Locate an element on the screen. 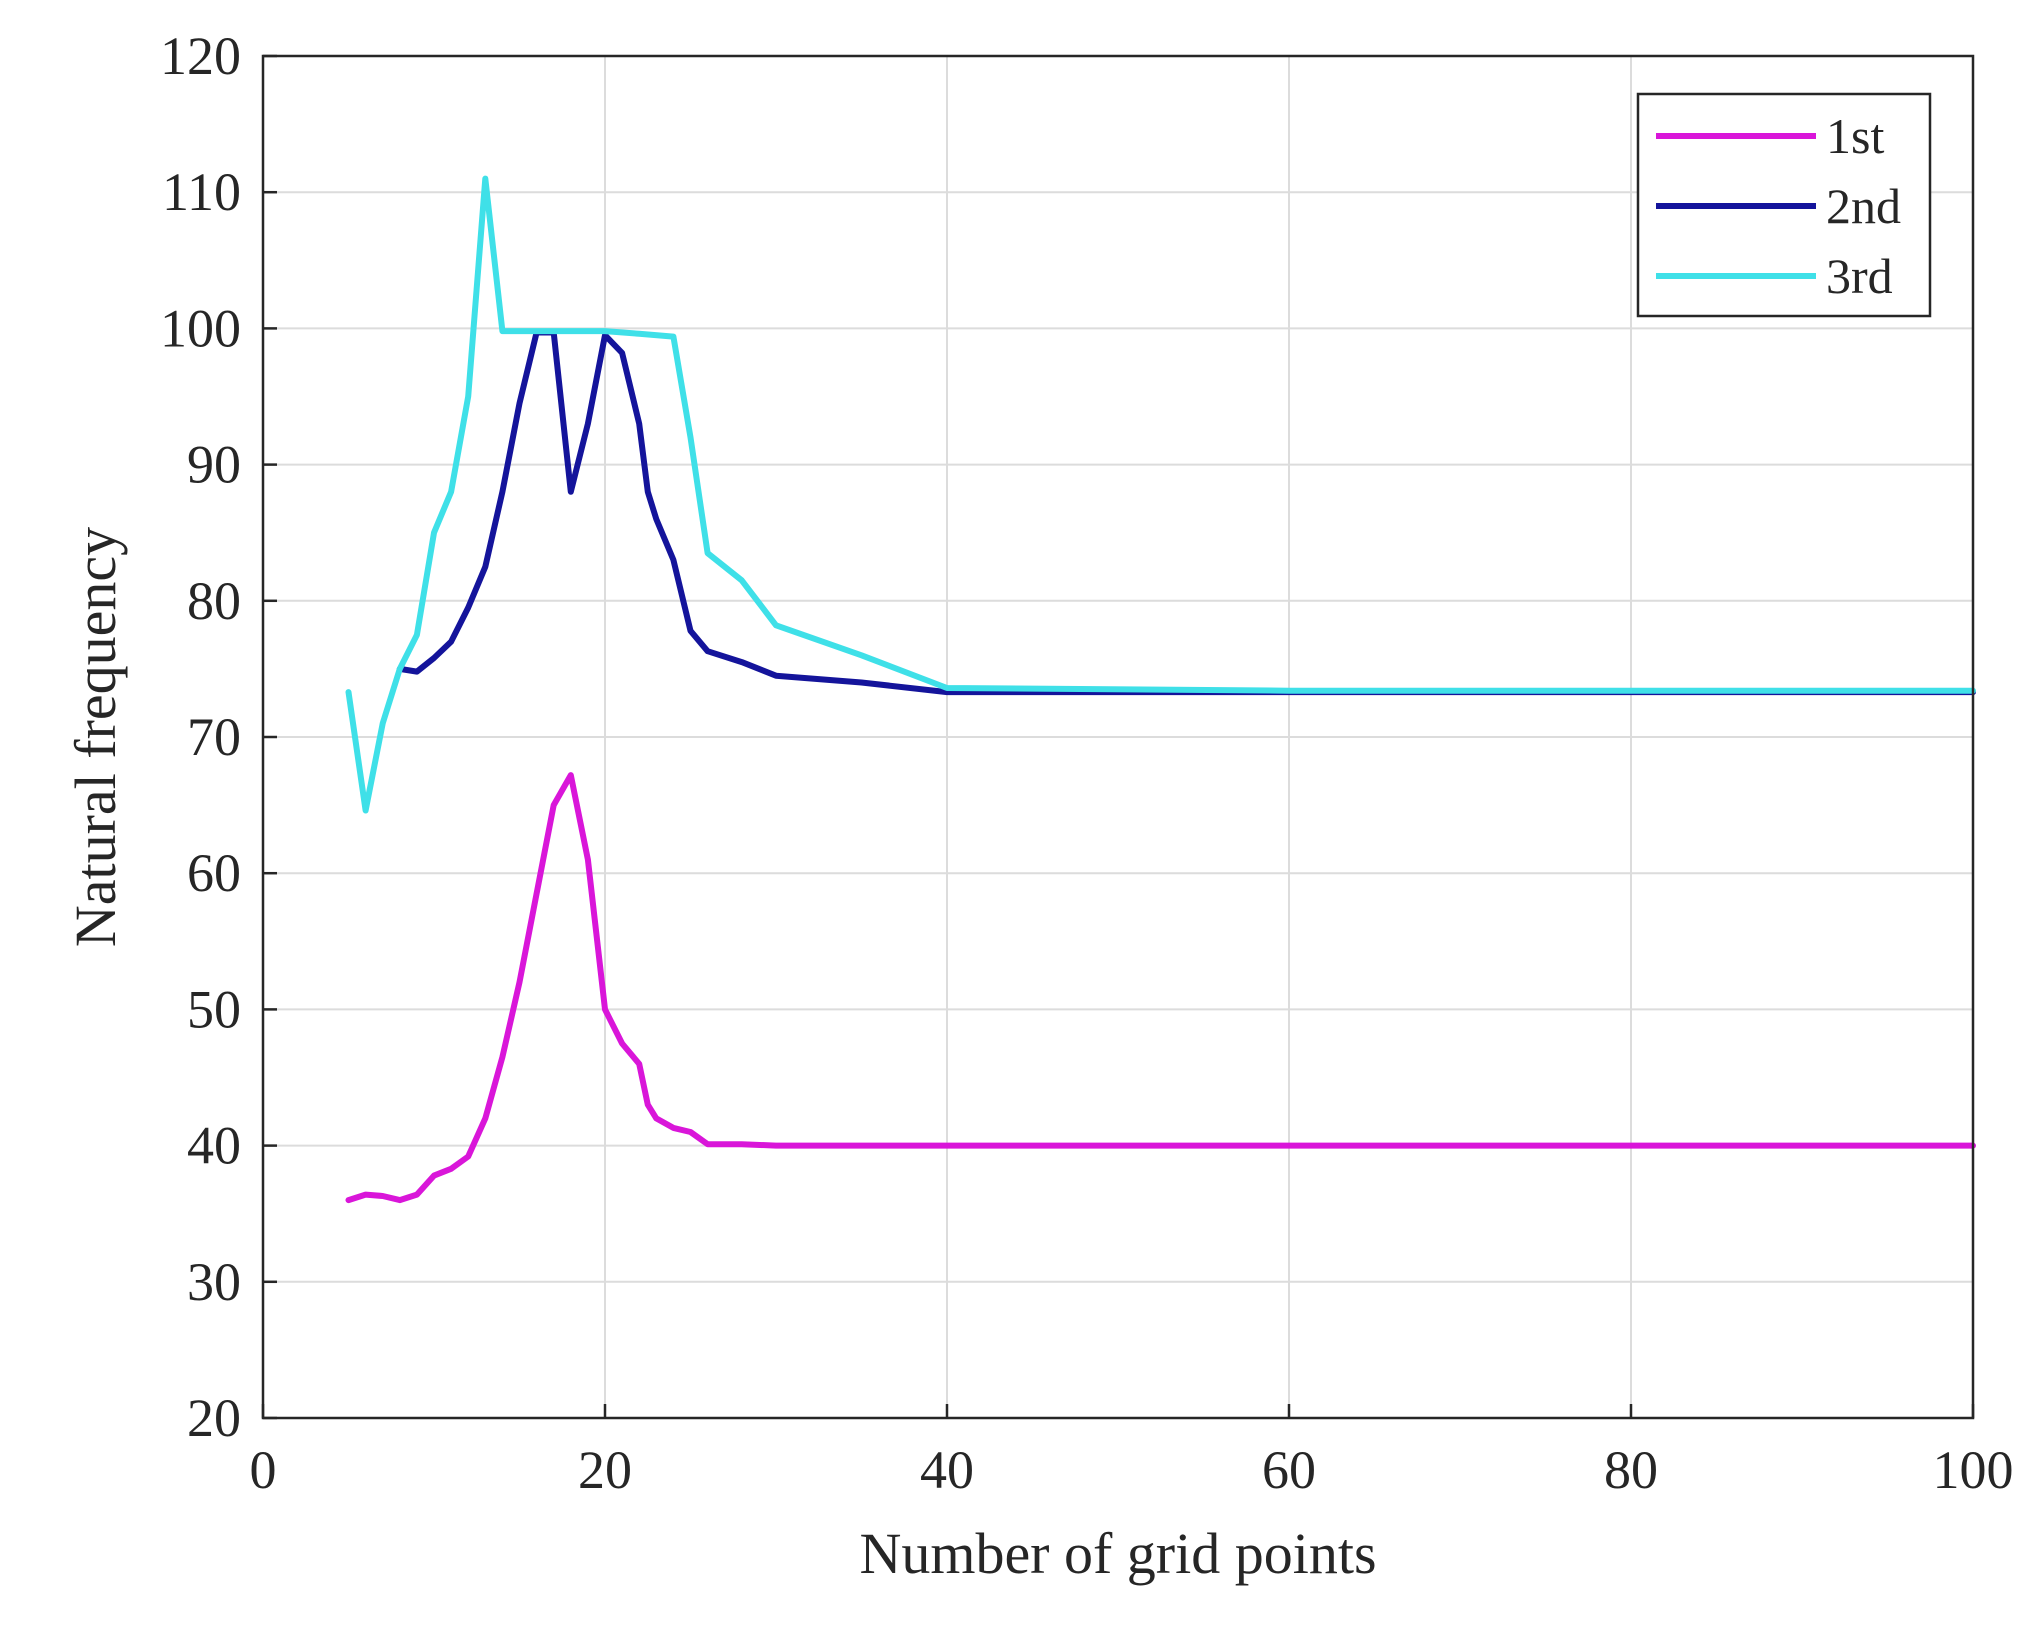  legend-label: 3rd is located at coordinates (1859, 276).